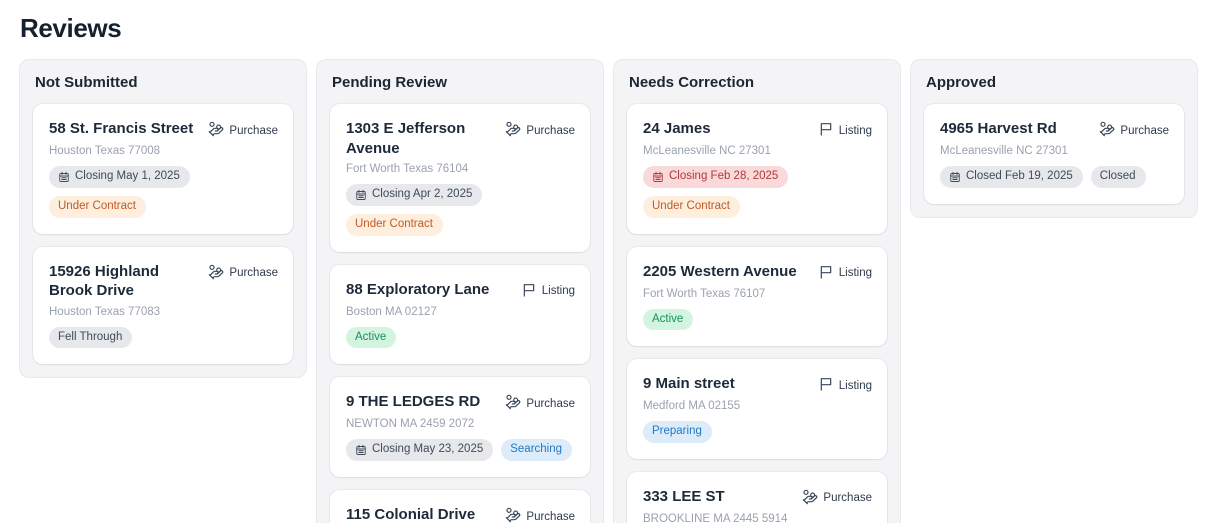 This screenshot has height=523, width=1205. What do you see at coordinates (1011, 177) in the screenshot?
I see `closing-date-badge: Closed Feb 19, 2025` at bounding box center [1011, 177].